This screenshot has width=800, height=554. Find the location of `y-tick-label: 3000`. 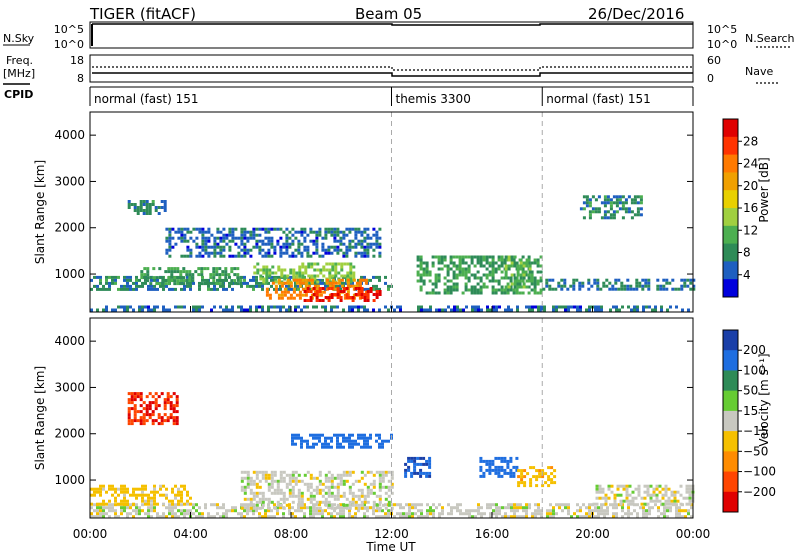

y-tick-label: 3000 is located at coordinates (69, 181).